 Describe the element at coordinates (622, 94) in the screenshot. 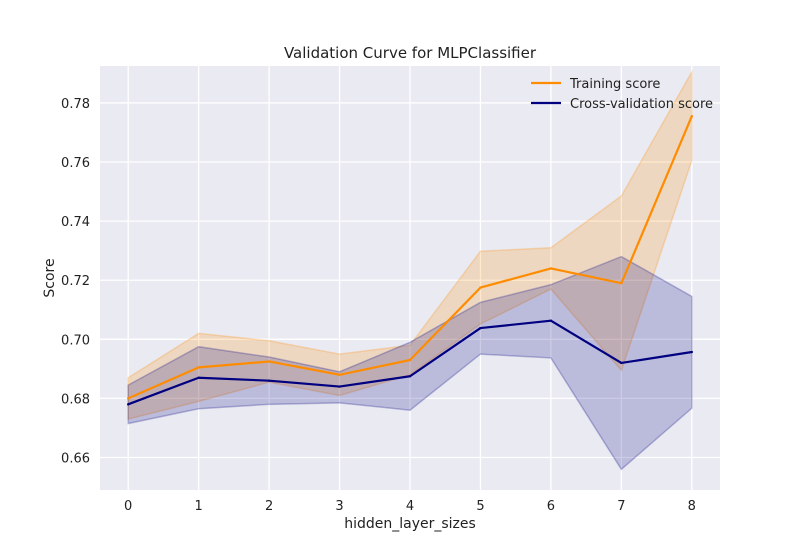

I see `legend: Training score Cross-validation score` at that location.